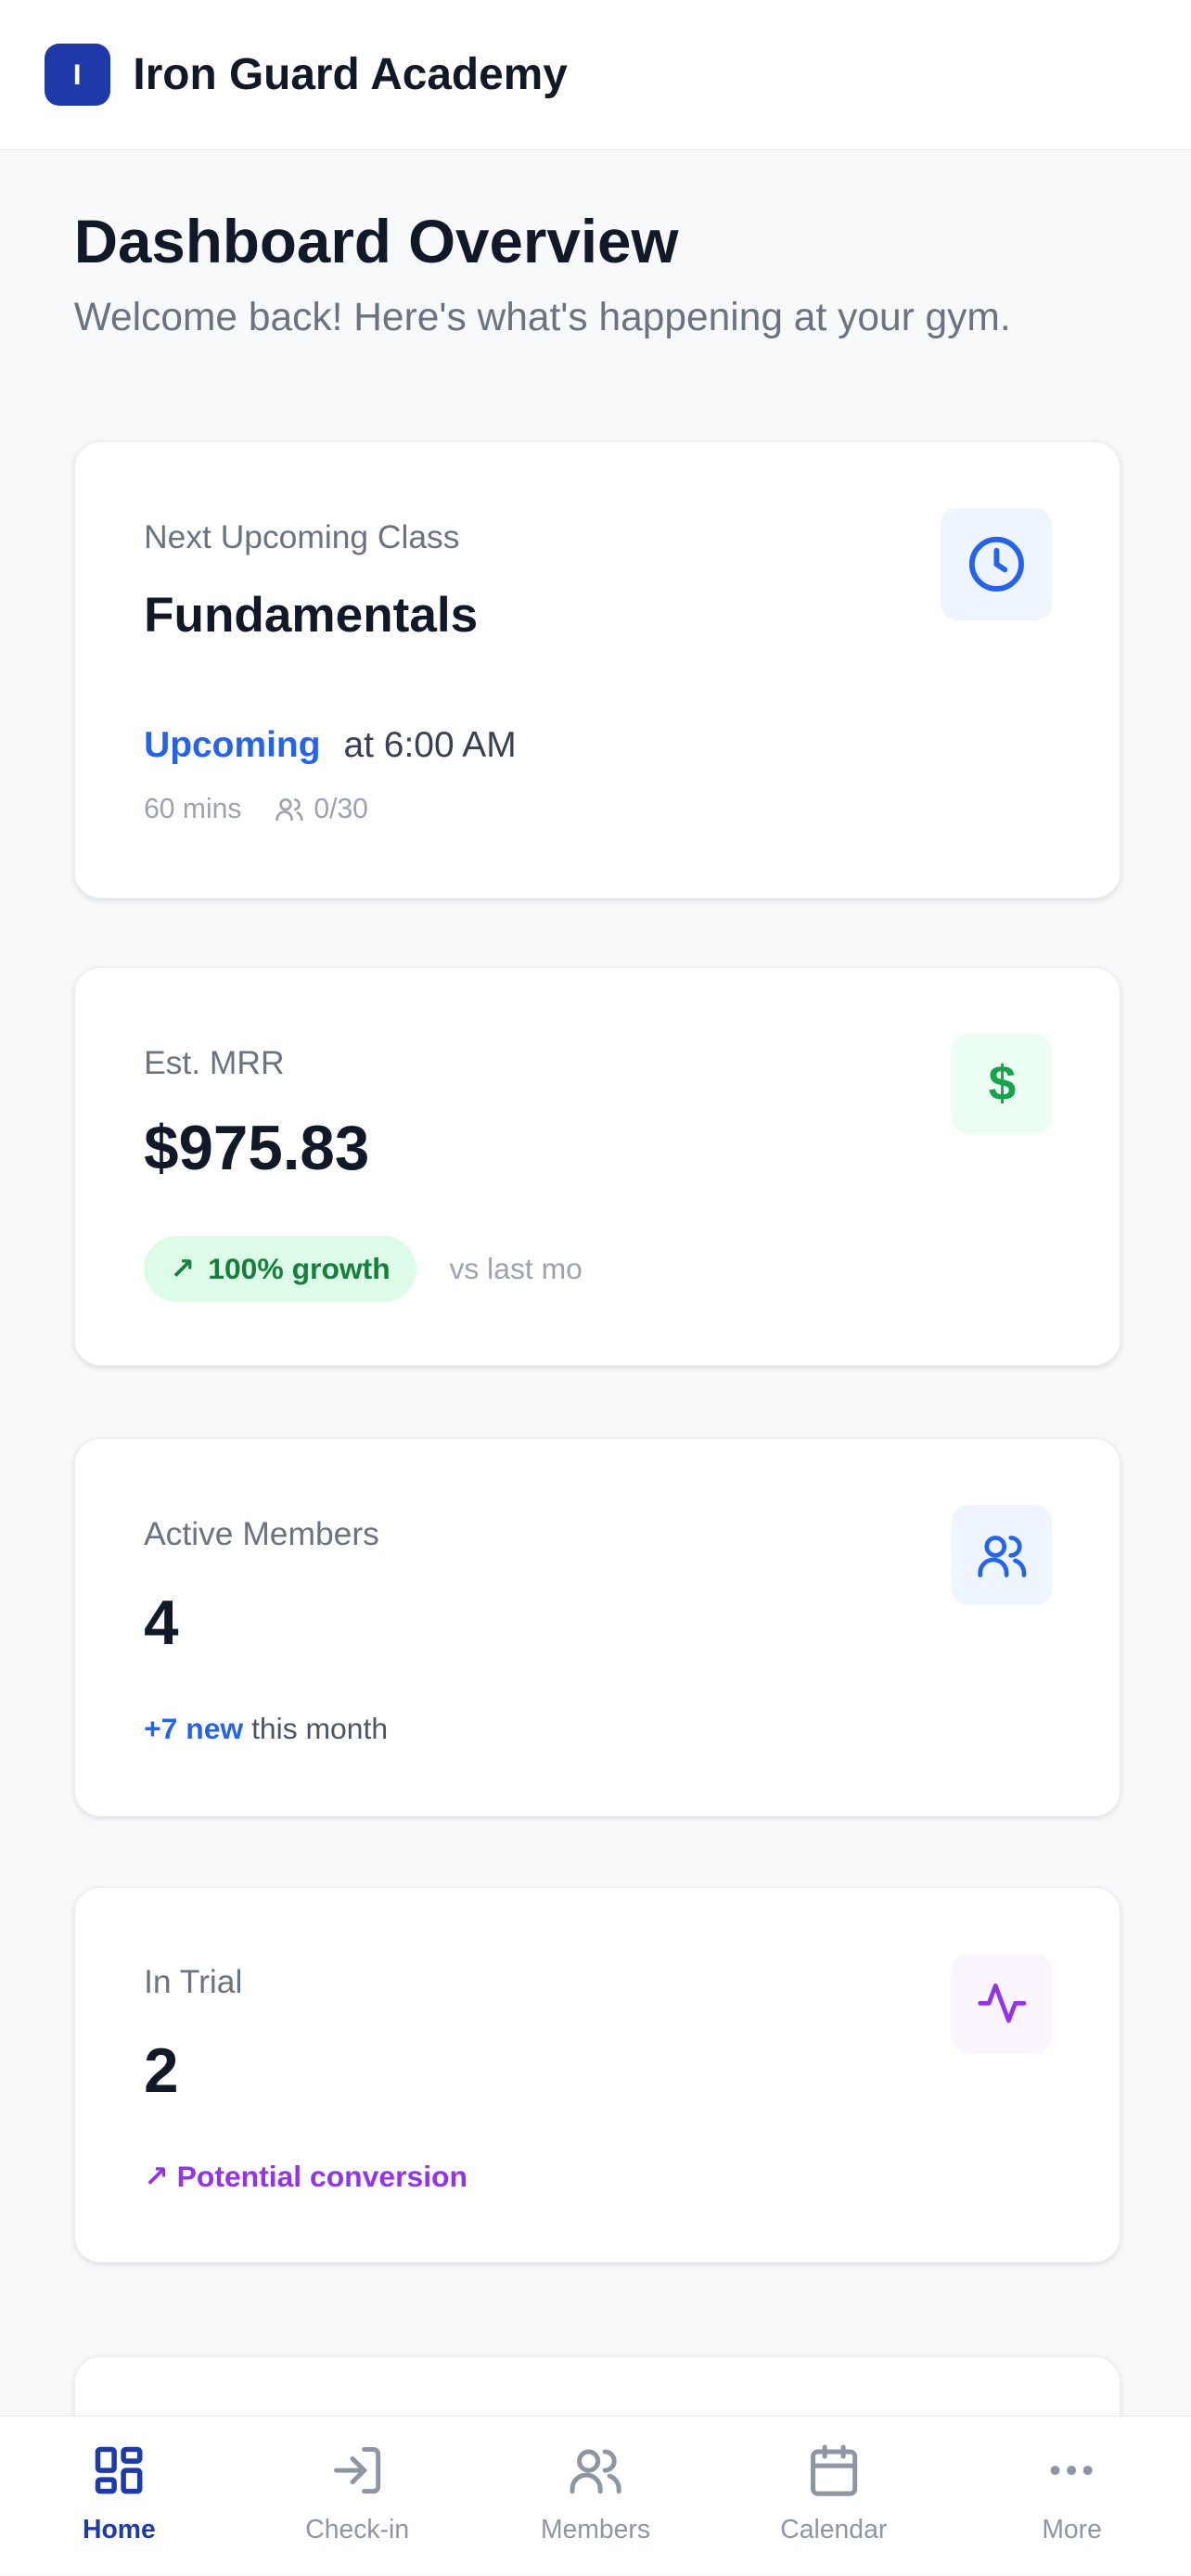 This screenshot has height=2576, width=1191. Describe the element at coordinates (341, 809) in the screenshot. I see `class-capacity: 0/30` at that location.